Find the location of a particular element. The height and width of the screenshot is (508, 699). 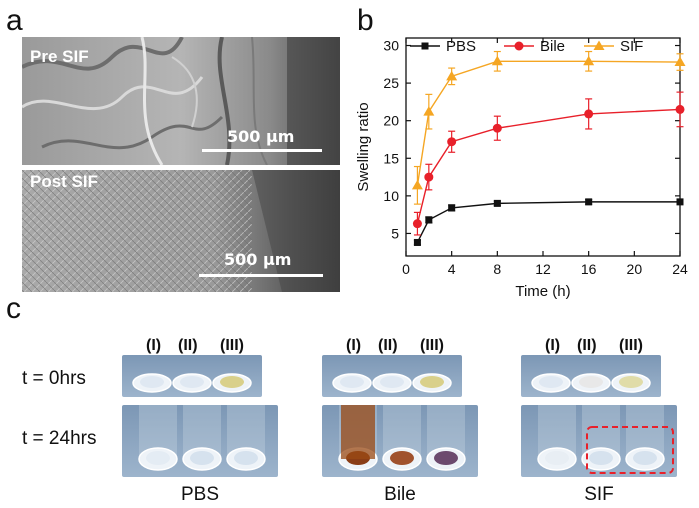

panel-letter-b: b is located at coordinates (365, 20).